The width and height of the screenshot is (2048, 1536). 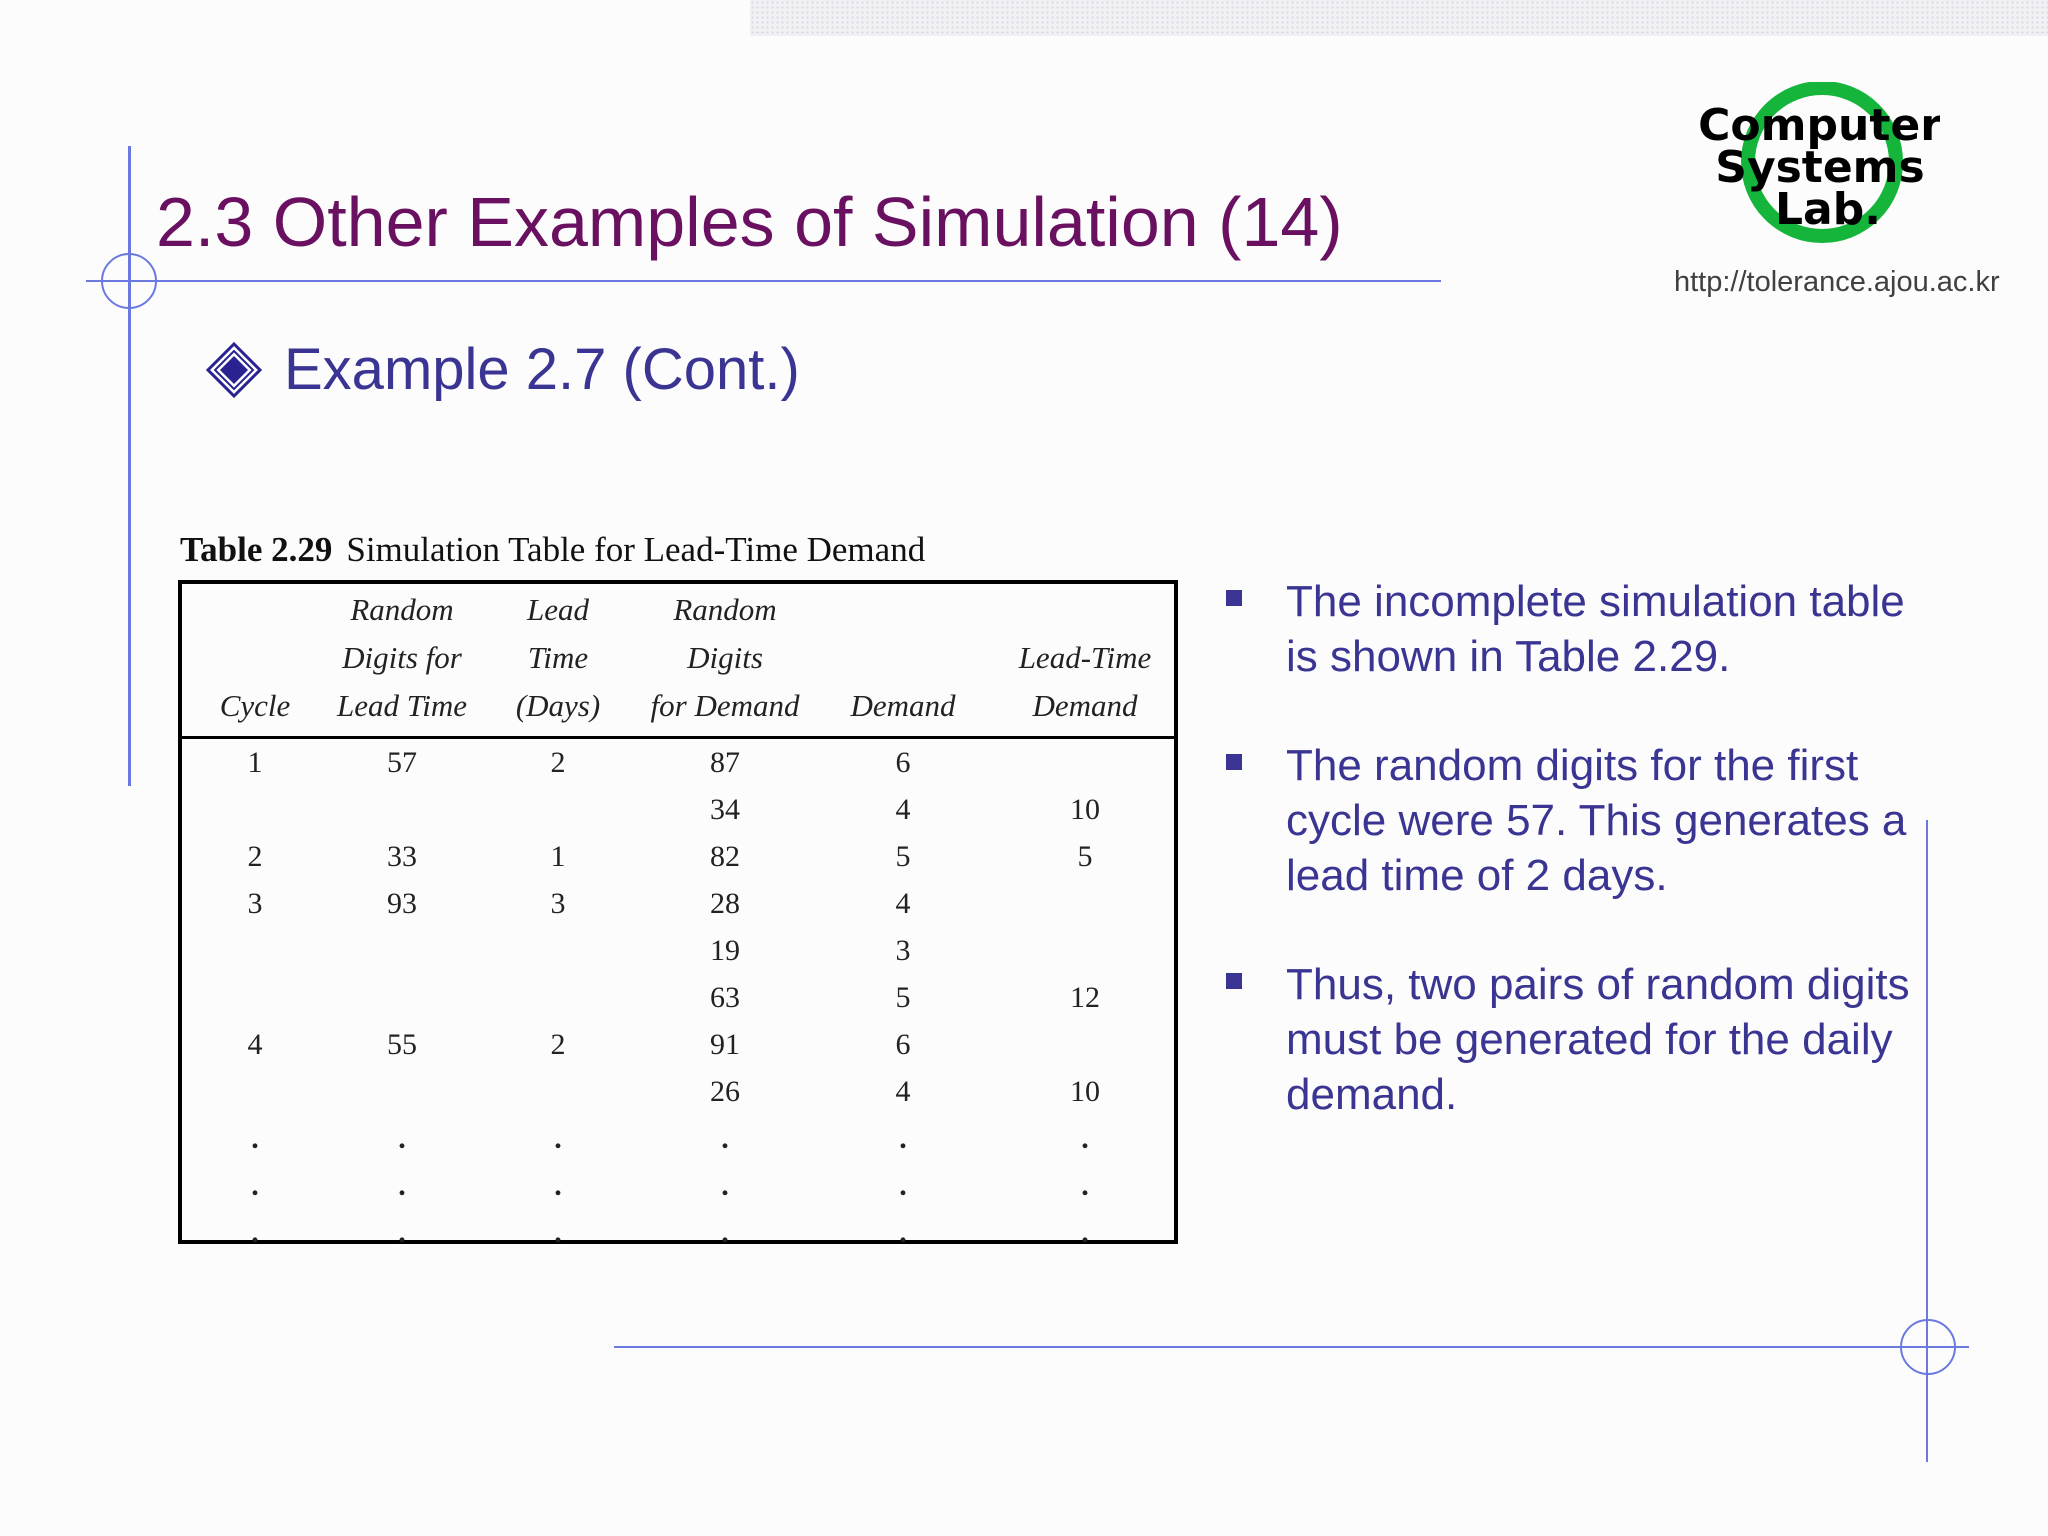 I want to click on table-row: 4 55 2 91 6, so click(x=678, y=1044).